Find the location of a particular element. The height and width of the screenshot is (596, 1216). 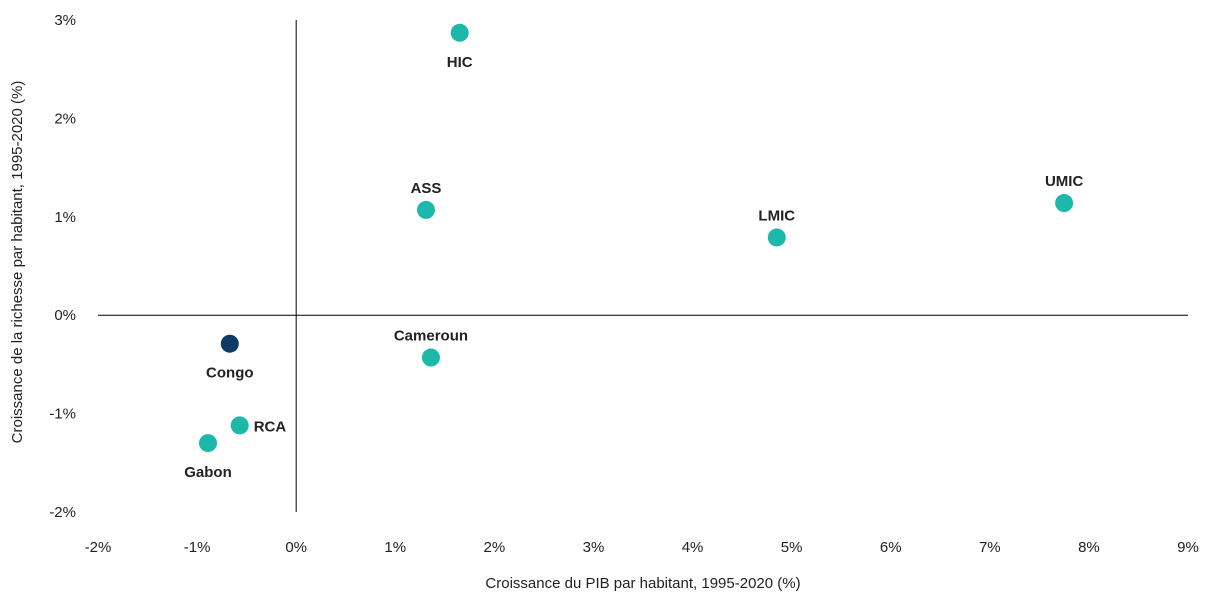

point-label-hic: HIC is located at coordinates (460, 62).